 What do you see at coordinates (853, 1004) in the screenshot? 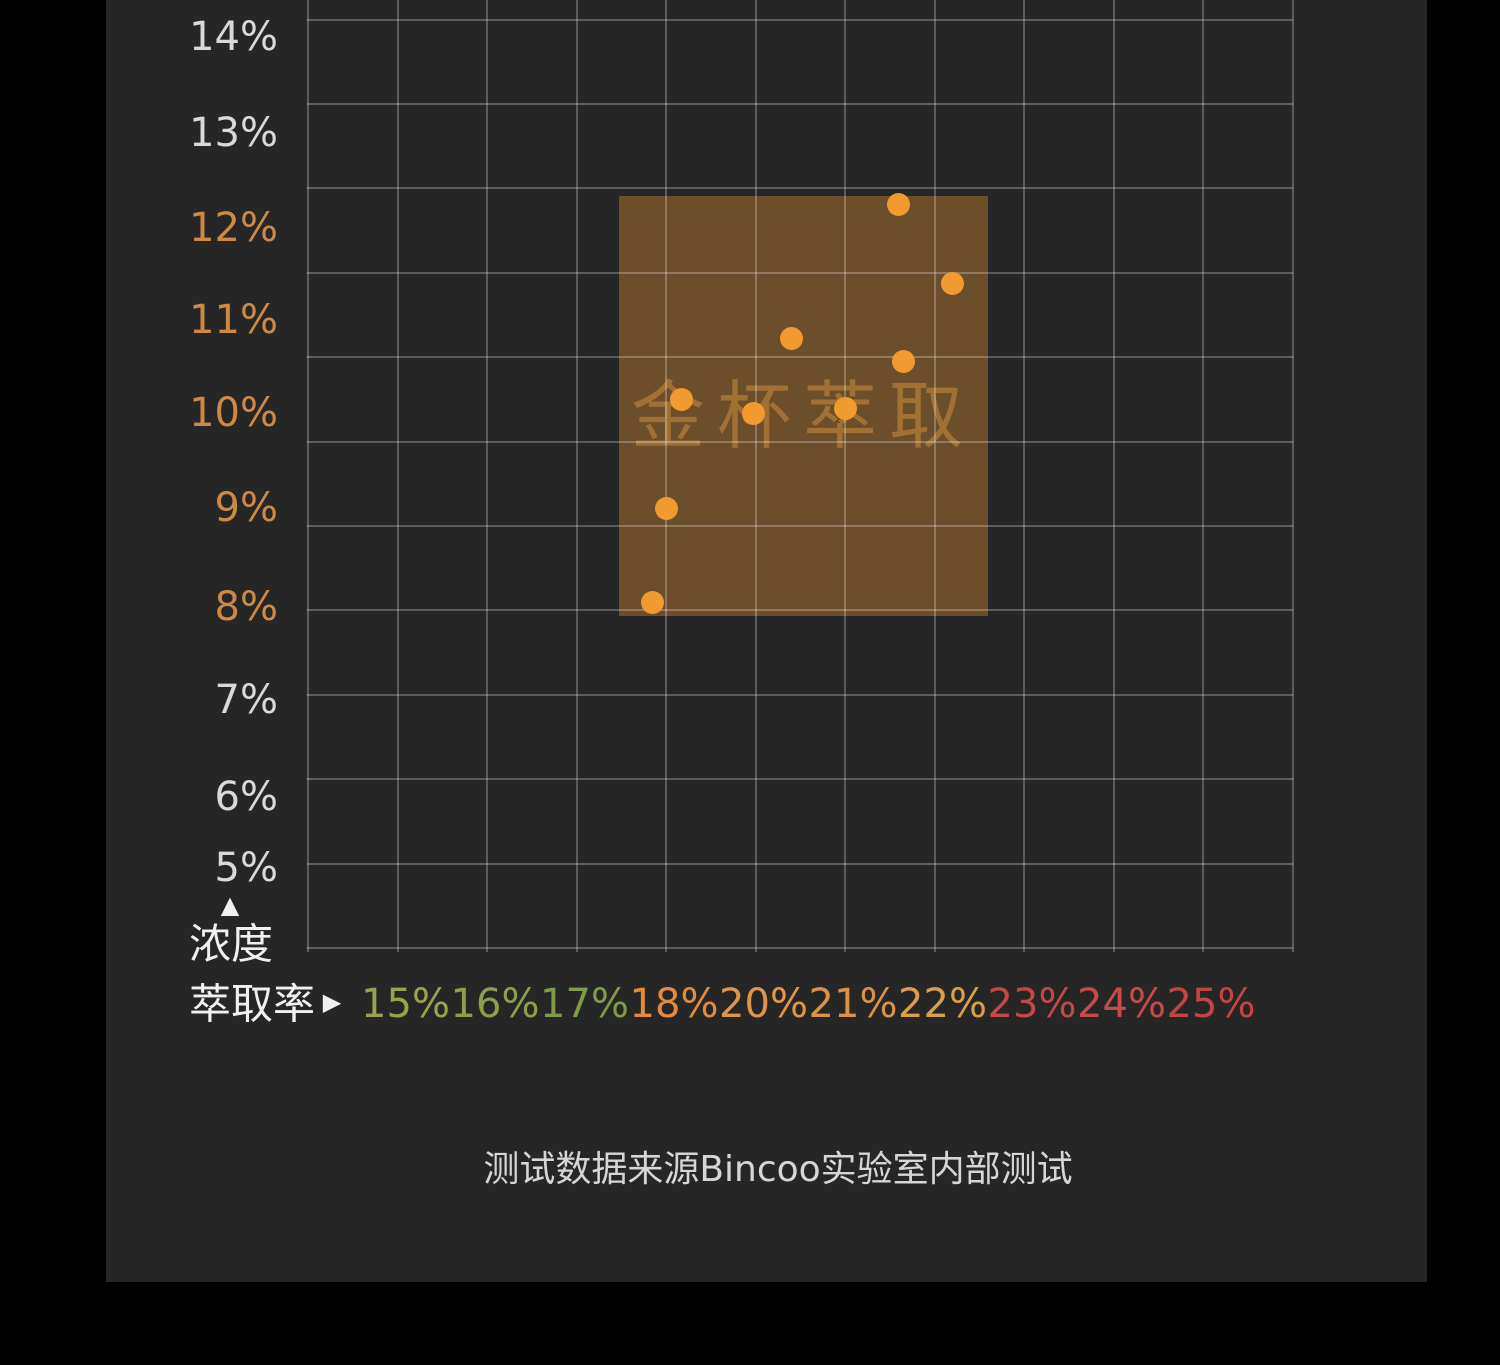
I see `x-axis-tick-label: 21%` at bounding box center [853, 1004].